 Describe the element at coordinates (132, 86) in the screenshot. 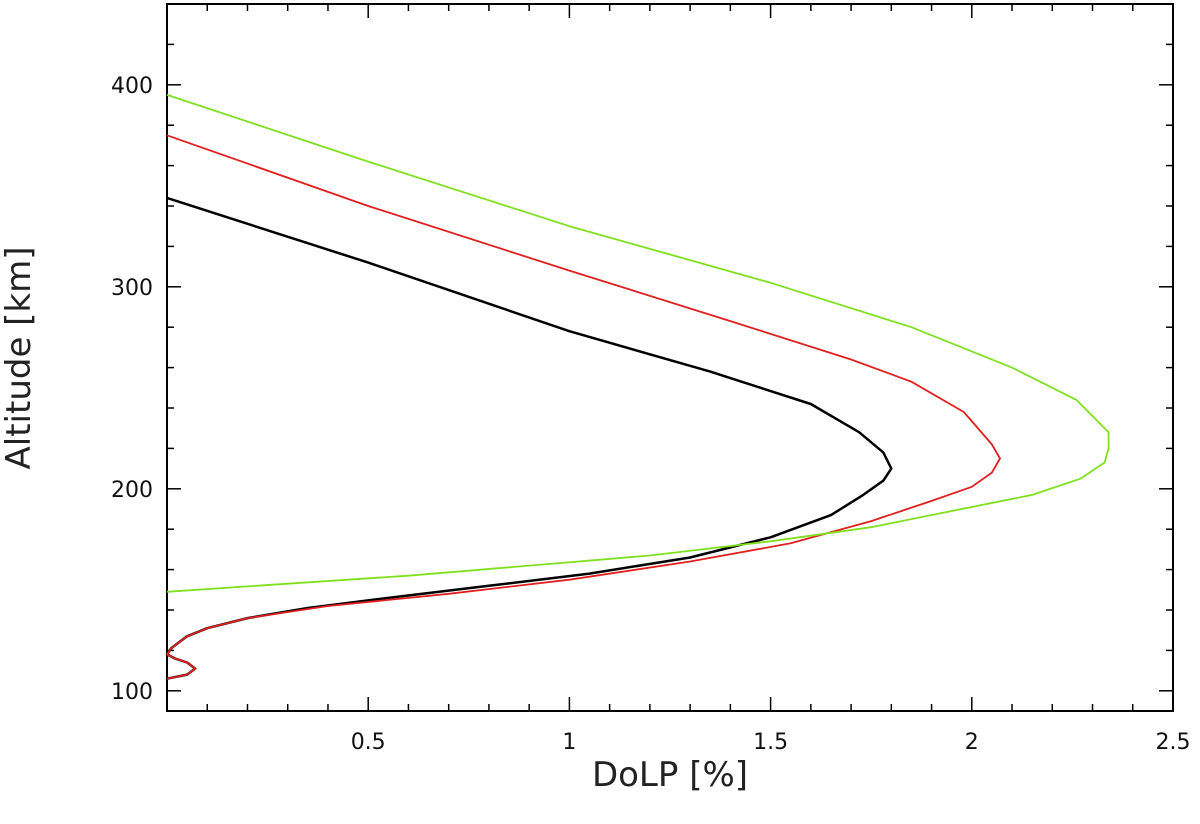

I see `y-tick-label: 400` at that location.